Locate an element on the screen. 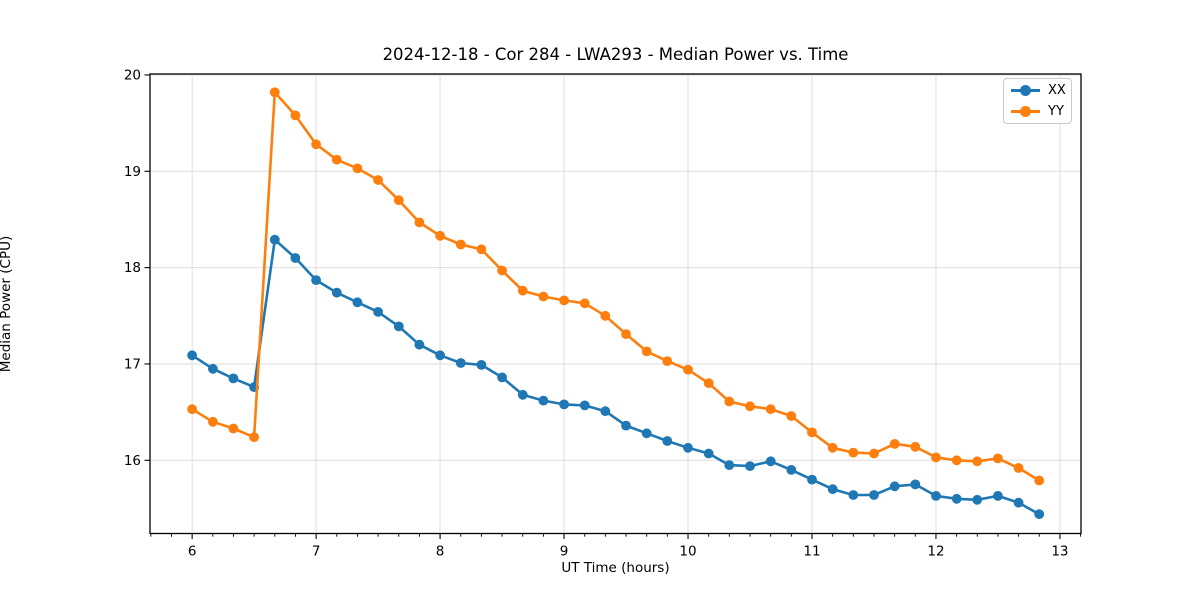 This screenshot has height=600, width=1200. svg-text: 7 is located at coordinates (316, 552).